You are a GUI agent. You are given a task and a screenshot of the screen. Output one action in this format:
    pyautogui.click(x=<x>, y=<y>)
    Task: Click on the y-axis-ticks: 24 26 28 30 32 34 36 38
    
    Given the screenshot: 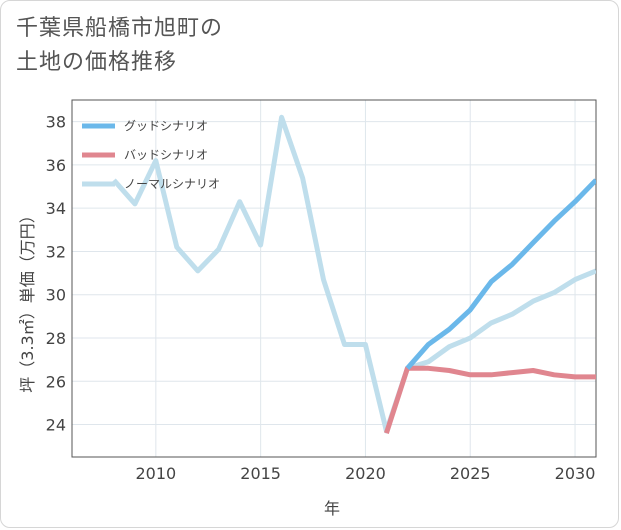 What is the action you would take?
    pyautogui.click(x=56, y=274)
    